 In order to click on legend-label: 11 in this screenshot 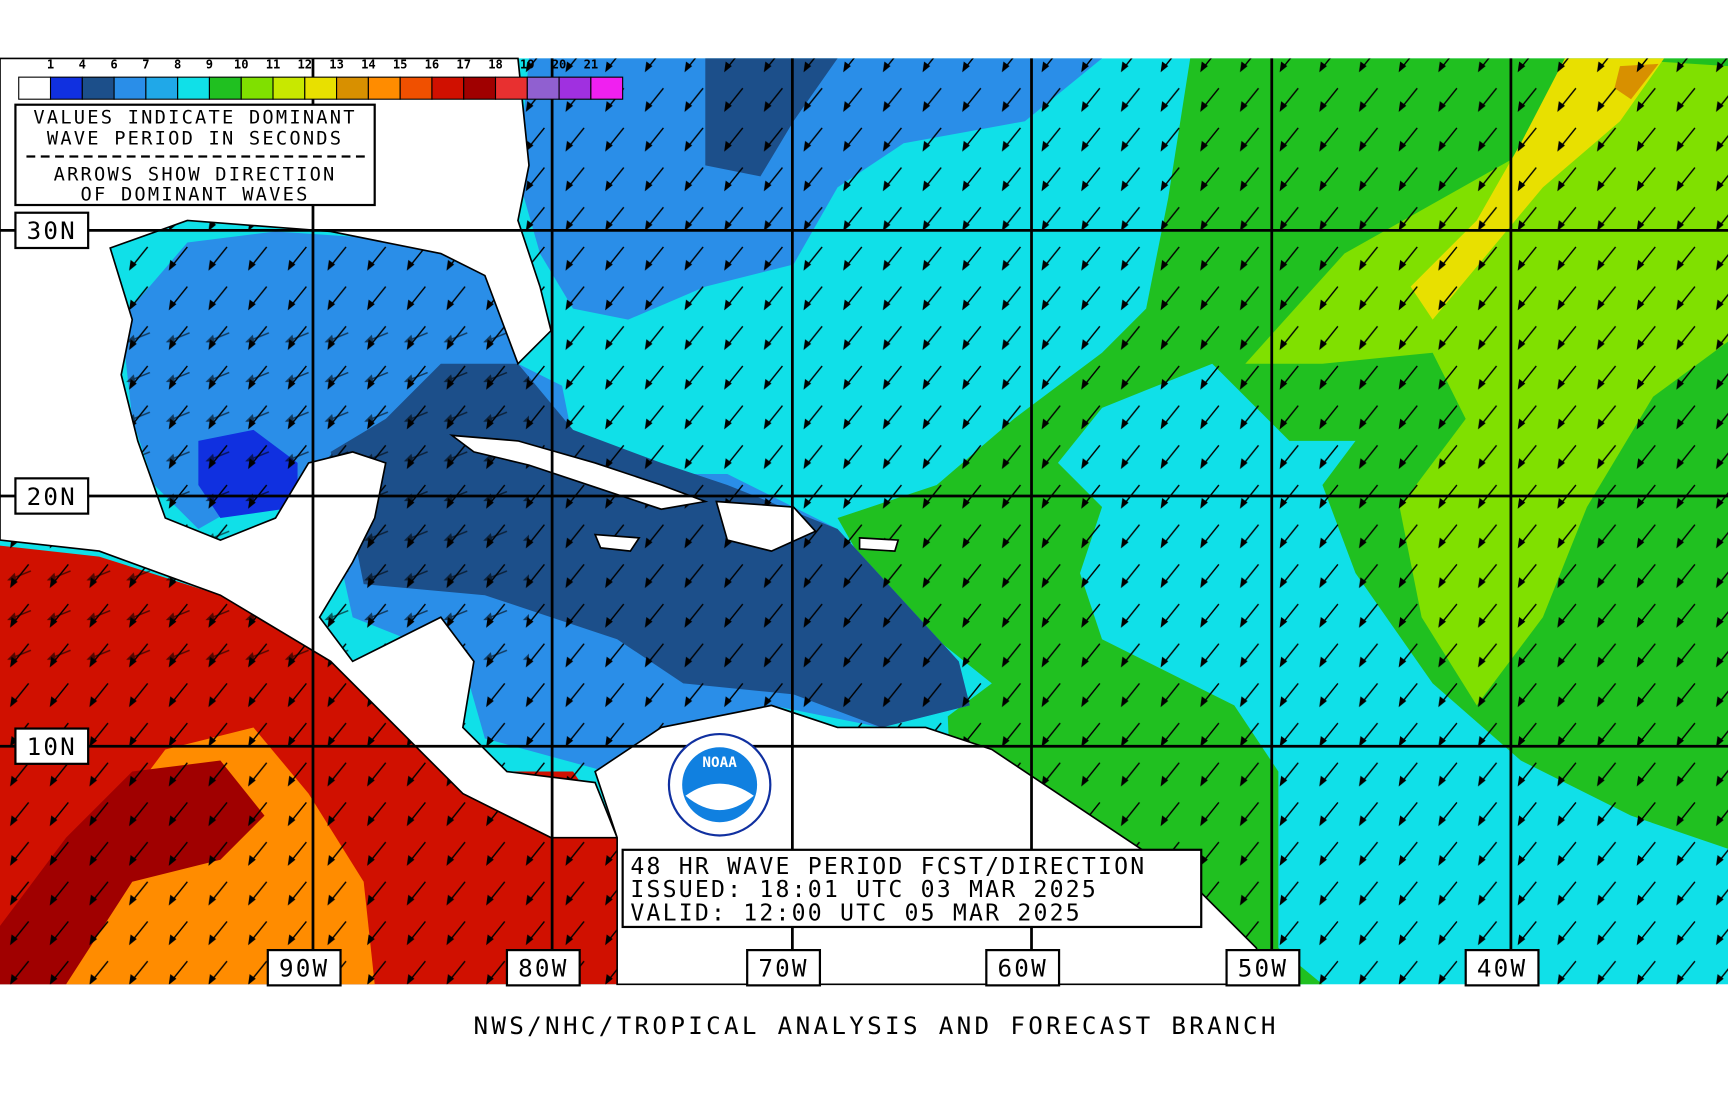, I will do `click(273, 64)`.